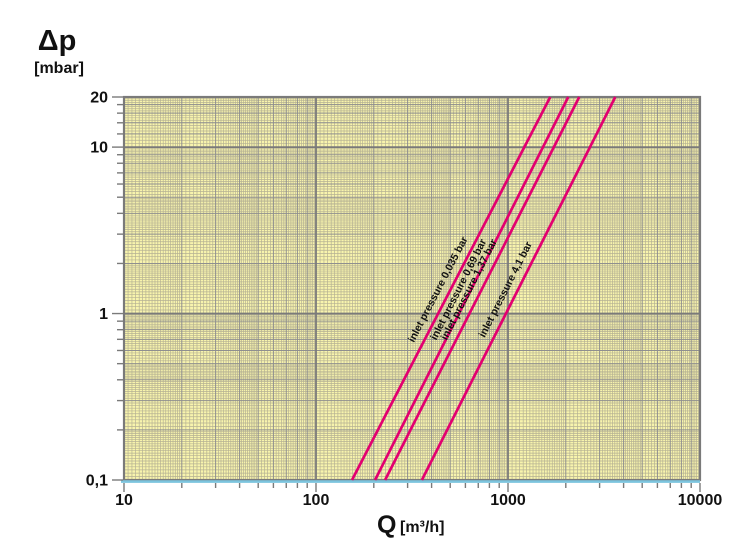 The width and height of the screenshot is (730, 546). I want to click on y-tick-label: 20, so click(99, 98).